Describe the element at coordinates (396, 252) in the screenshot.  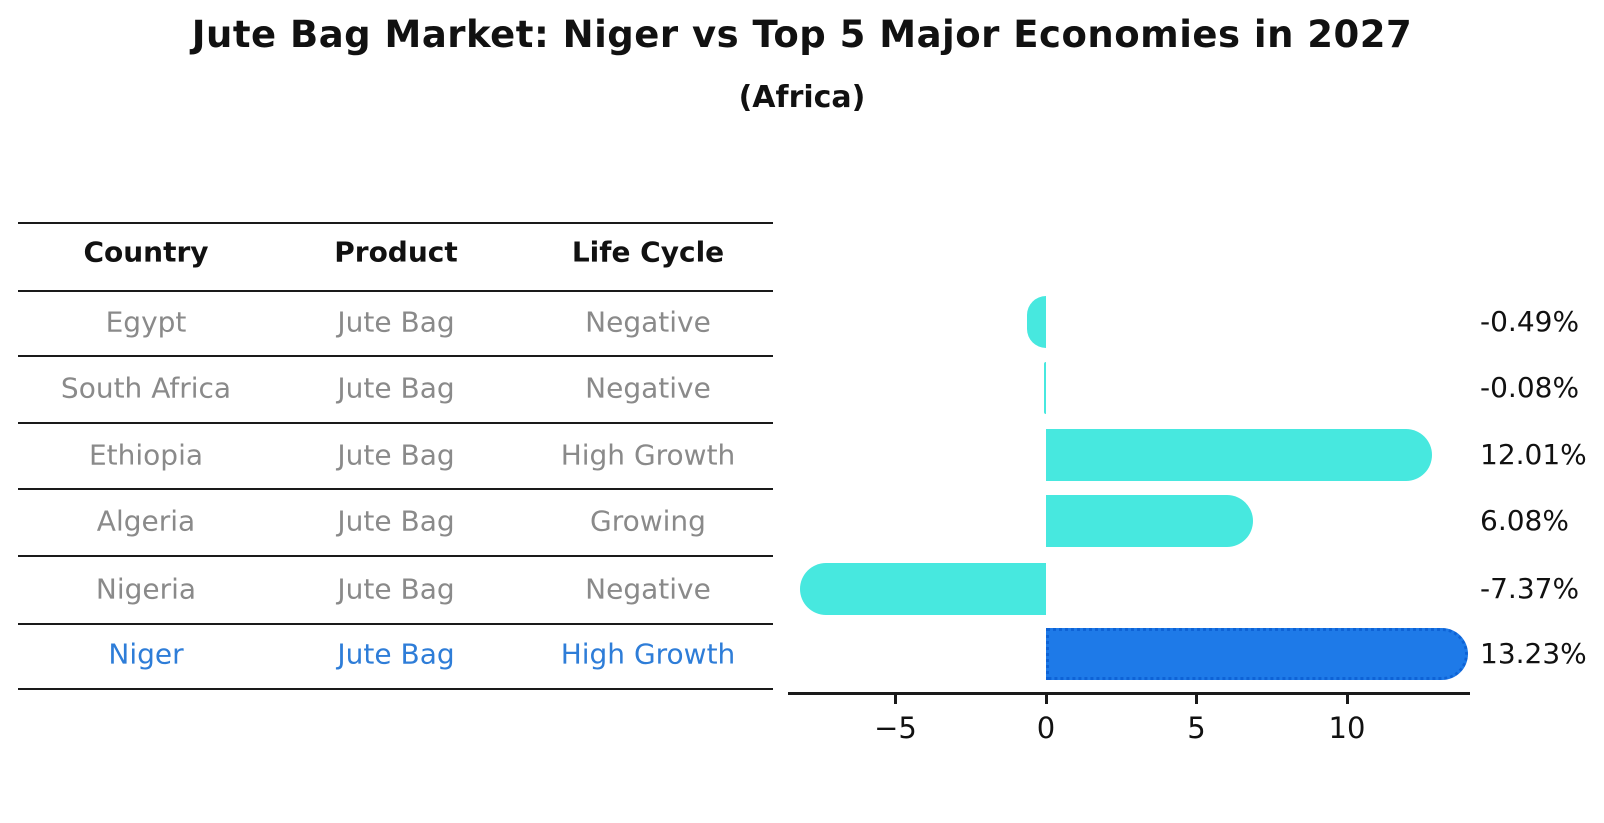
I see `column-header-product: Product` at that location.